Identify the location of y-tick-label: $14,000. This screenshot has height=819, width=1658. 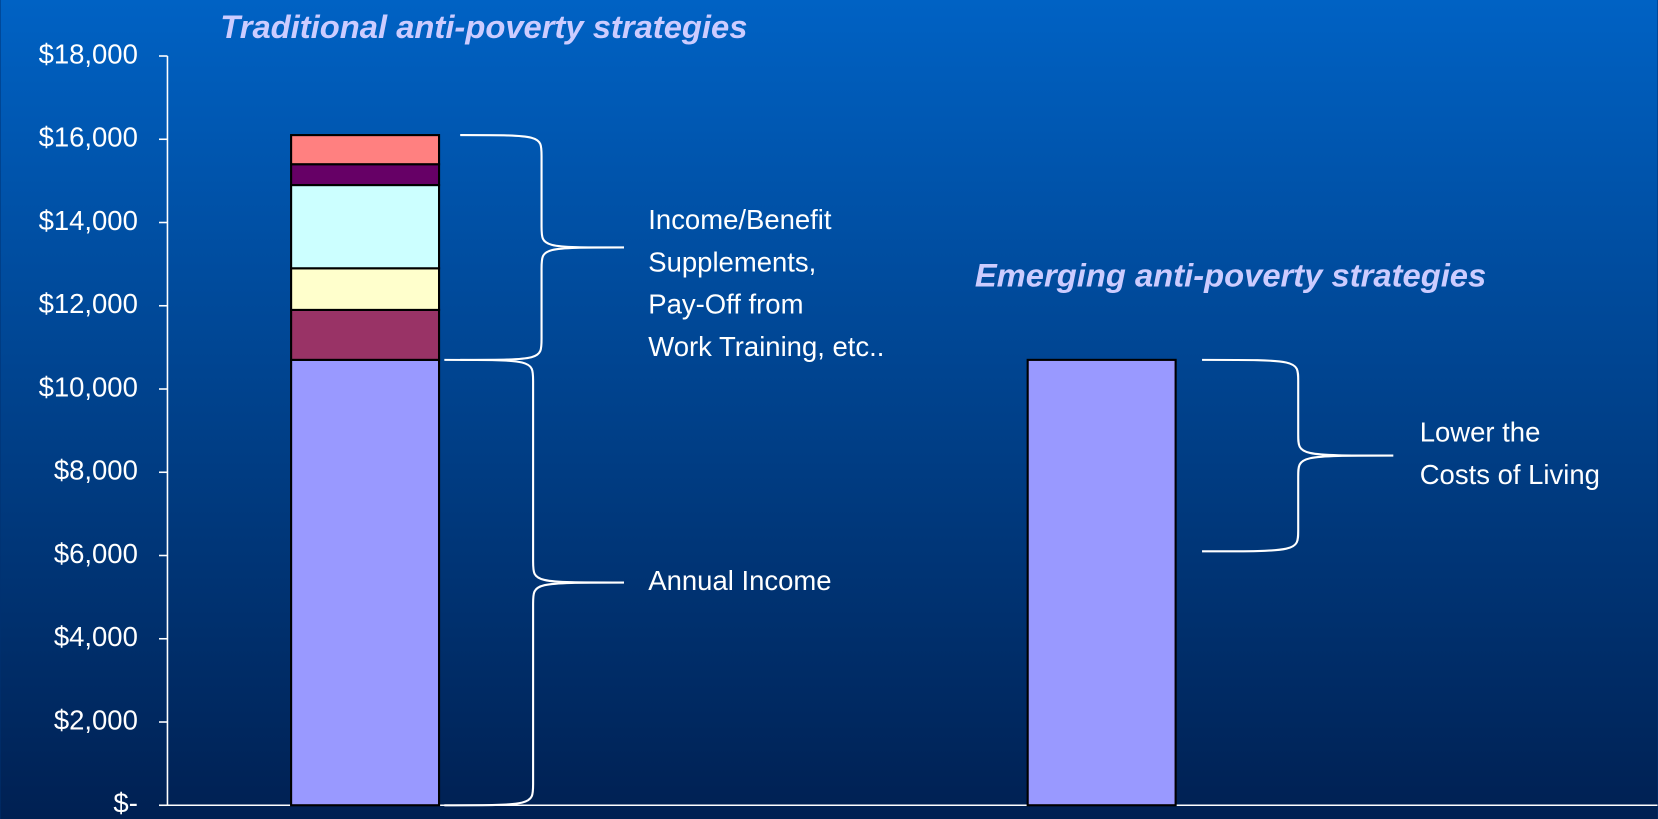
(88, 220).